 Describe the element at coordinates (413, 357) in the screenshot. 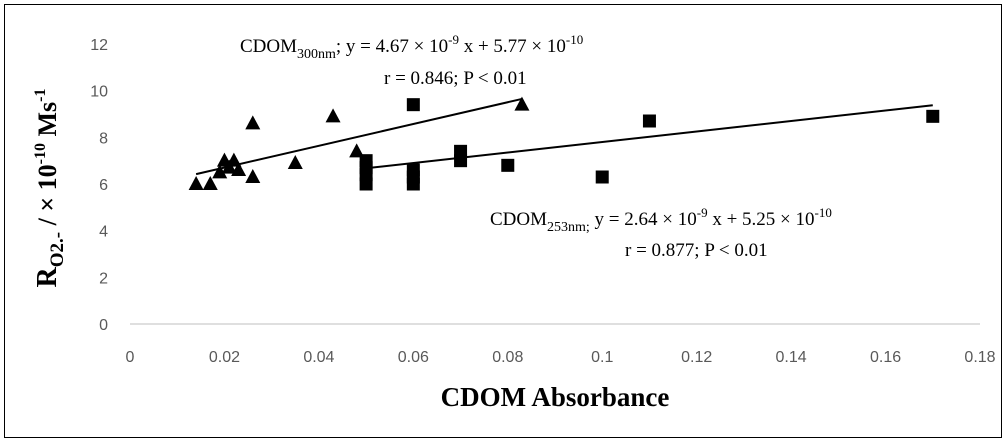

I see `x-tick-label: 0.06` at that location.